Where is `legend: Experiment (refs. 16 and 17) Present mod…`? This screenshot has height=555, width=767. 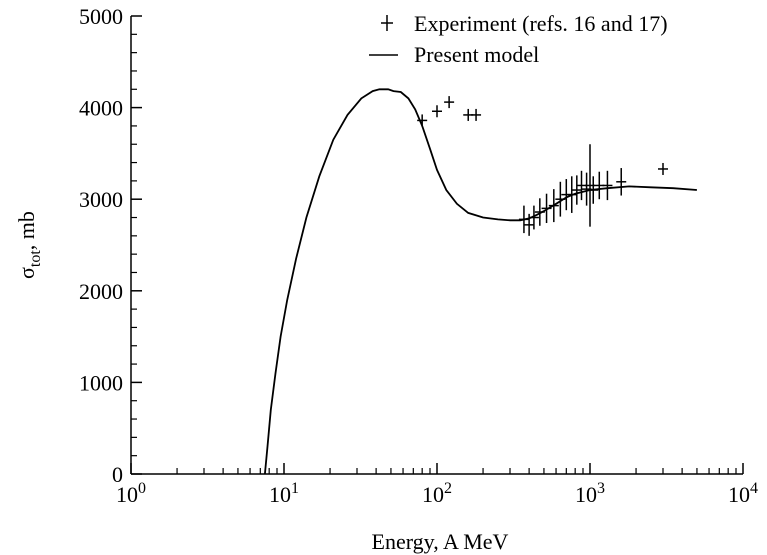
legend: Experiment (refs. 16 and 17) Present mod… is located at coordinates (518, 39).